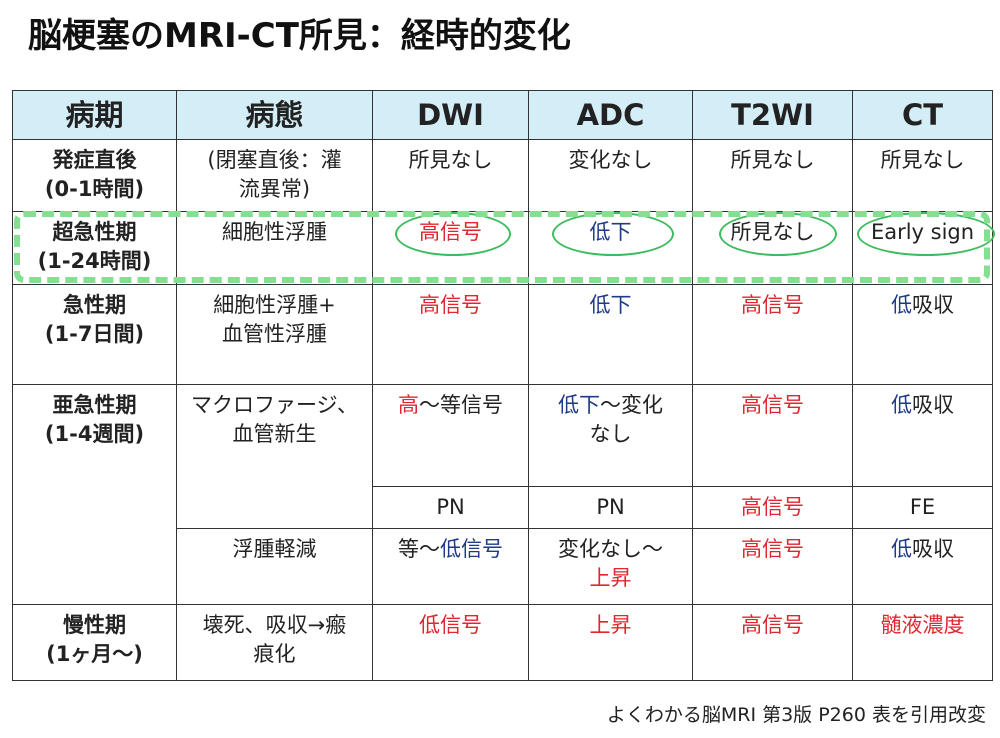  I want to click on header-row: 病期 病態 DWI ADC T2WI CT, so click(502, 115).